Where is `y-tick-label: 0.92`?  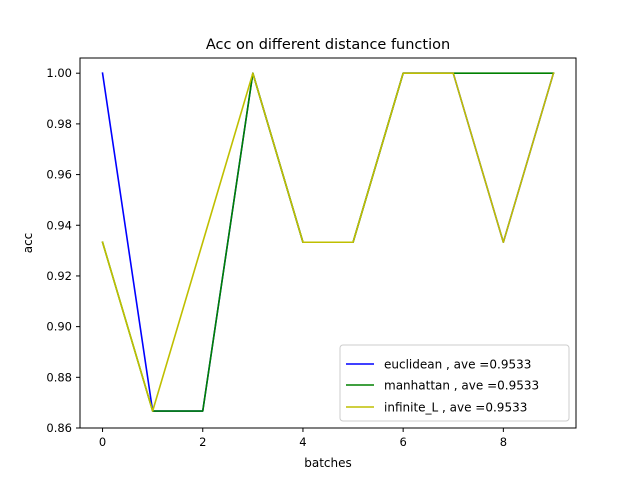 y-tick-label: 0.92 is located at coordinates (59, 276).